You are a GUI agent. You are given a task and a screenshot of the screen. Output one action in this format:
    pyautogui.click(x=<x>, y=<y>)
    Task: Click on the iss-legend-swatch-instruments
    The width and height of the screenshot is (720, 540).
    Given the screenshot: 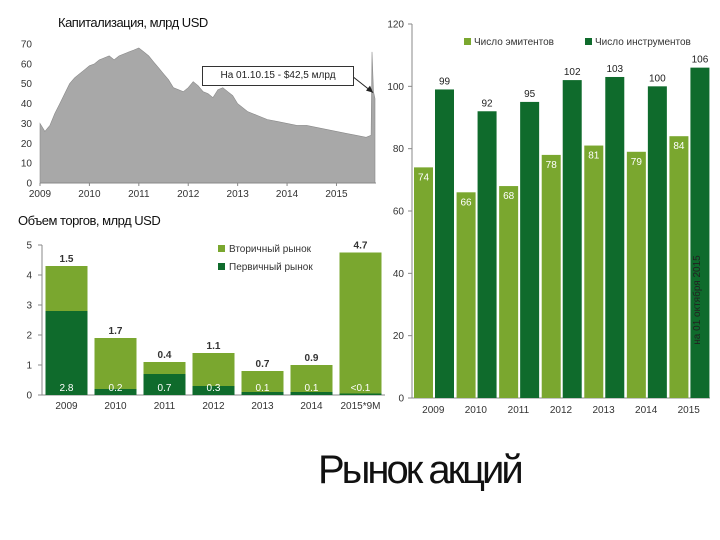 What is the action you would take?
    pyautogui.click(x=588, y=41)
    